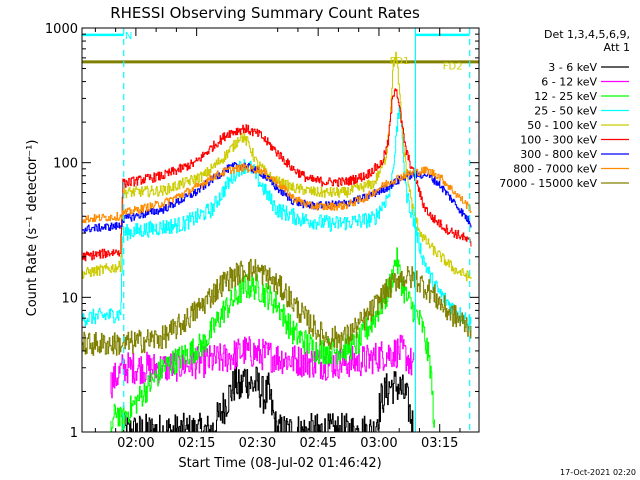  I want to click on x-axis-label: Start Time (08-Jul-02 01:46:42), so click(279, 463).